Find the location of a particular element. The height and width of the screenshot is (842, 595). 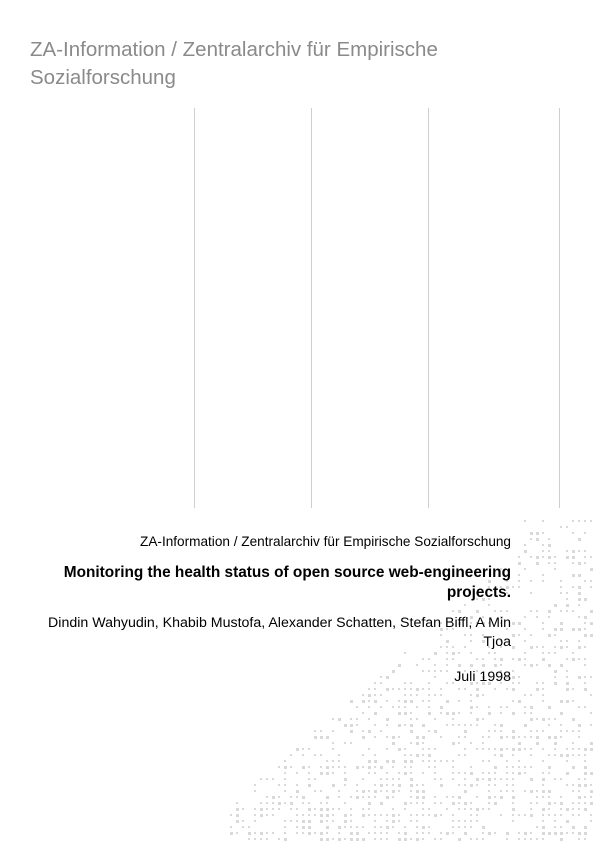

vertical-rule is located at coordinates (428, 308).